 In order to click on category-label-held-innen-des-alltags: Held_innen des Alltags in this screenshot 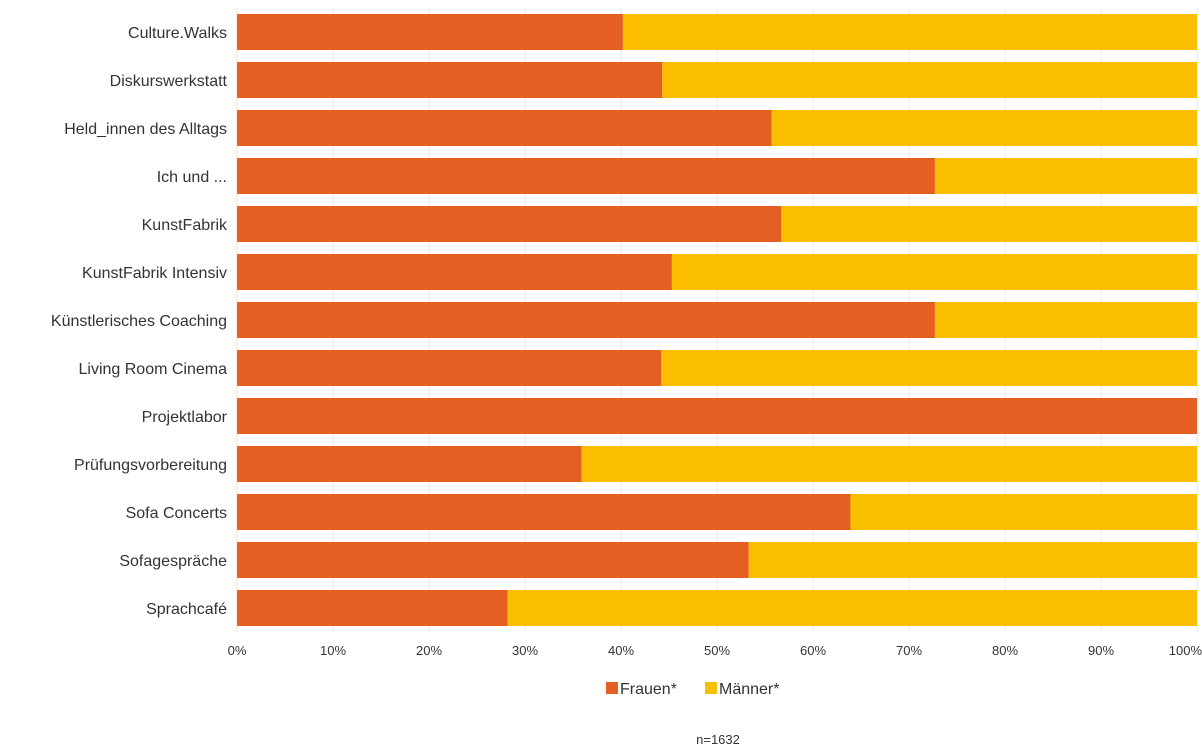, I will do `click(145, 129)`.